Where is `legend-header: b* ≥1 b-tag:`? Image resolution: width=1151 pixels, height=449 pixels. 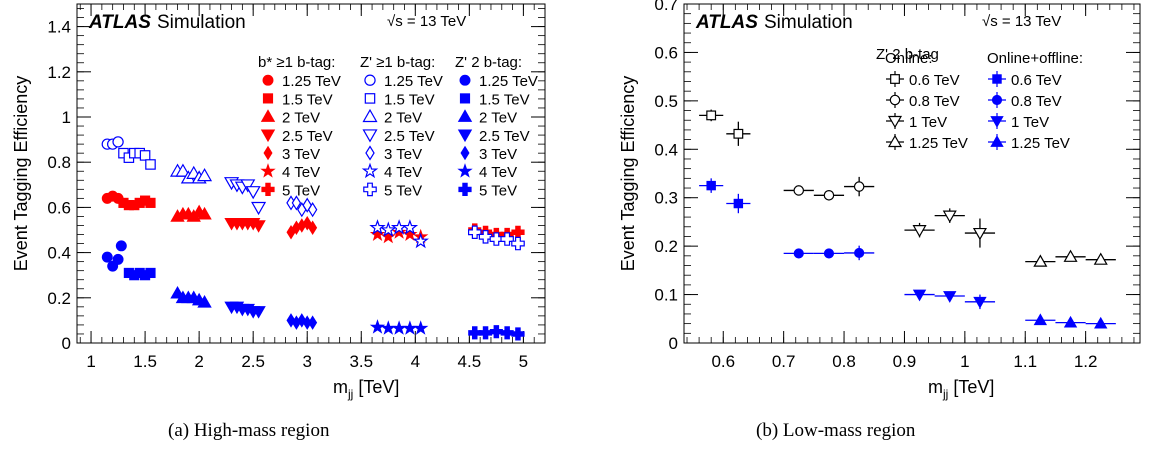 legend-header: b* ≥1 b-tag: is located at coordinates (296, 62).